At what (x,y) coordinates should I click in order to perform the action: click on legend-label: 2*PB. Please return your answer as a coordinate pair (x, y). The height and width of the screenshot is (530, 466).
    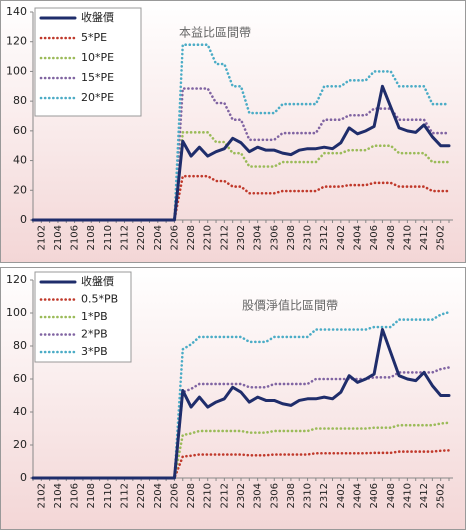
    Looking at the image, I should click on (94, 334).